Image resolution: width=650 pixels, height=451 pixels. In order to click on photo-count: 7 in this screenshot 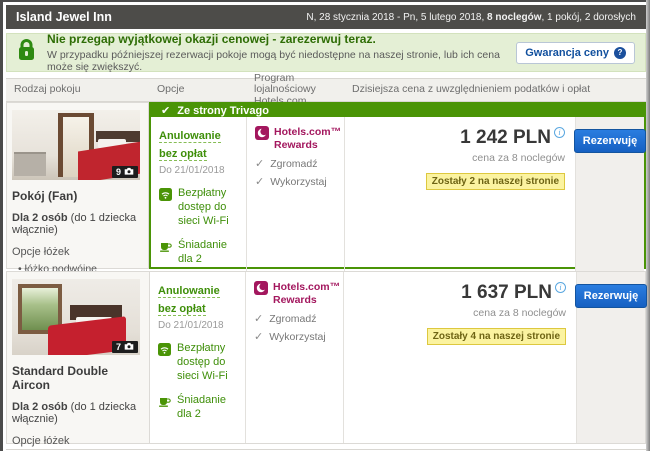, I will do `click(118, 347)`.